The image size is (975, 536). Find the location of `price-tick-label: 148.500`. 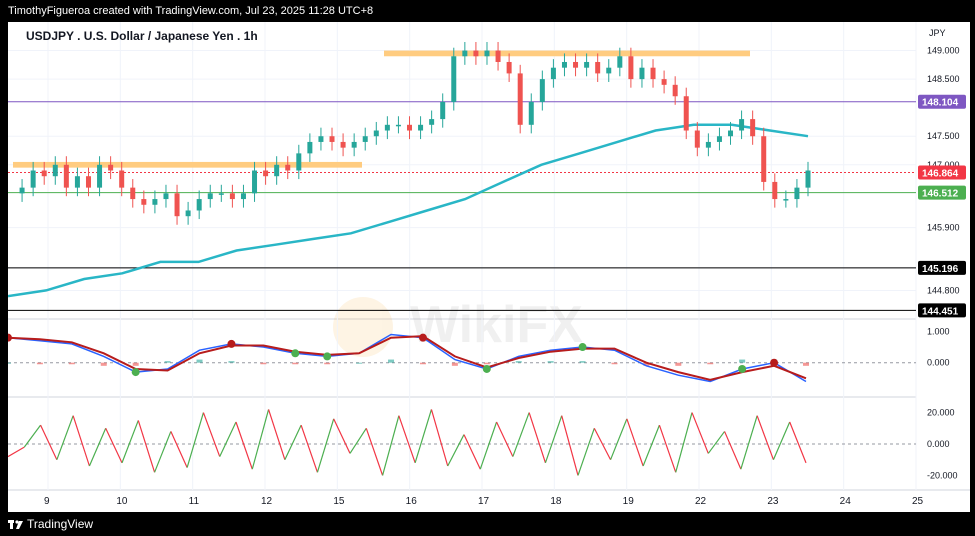

price-tick-label: 148.500 is located at coordinates (943, 79).